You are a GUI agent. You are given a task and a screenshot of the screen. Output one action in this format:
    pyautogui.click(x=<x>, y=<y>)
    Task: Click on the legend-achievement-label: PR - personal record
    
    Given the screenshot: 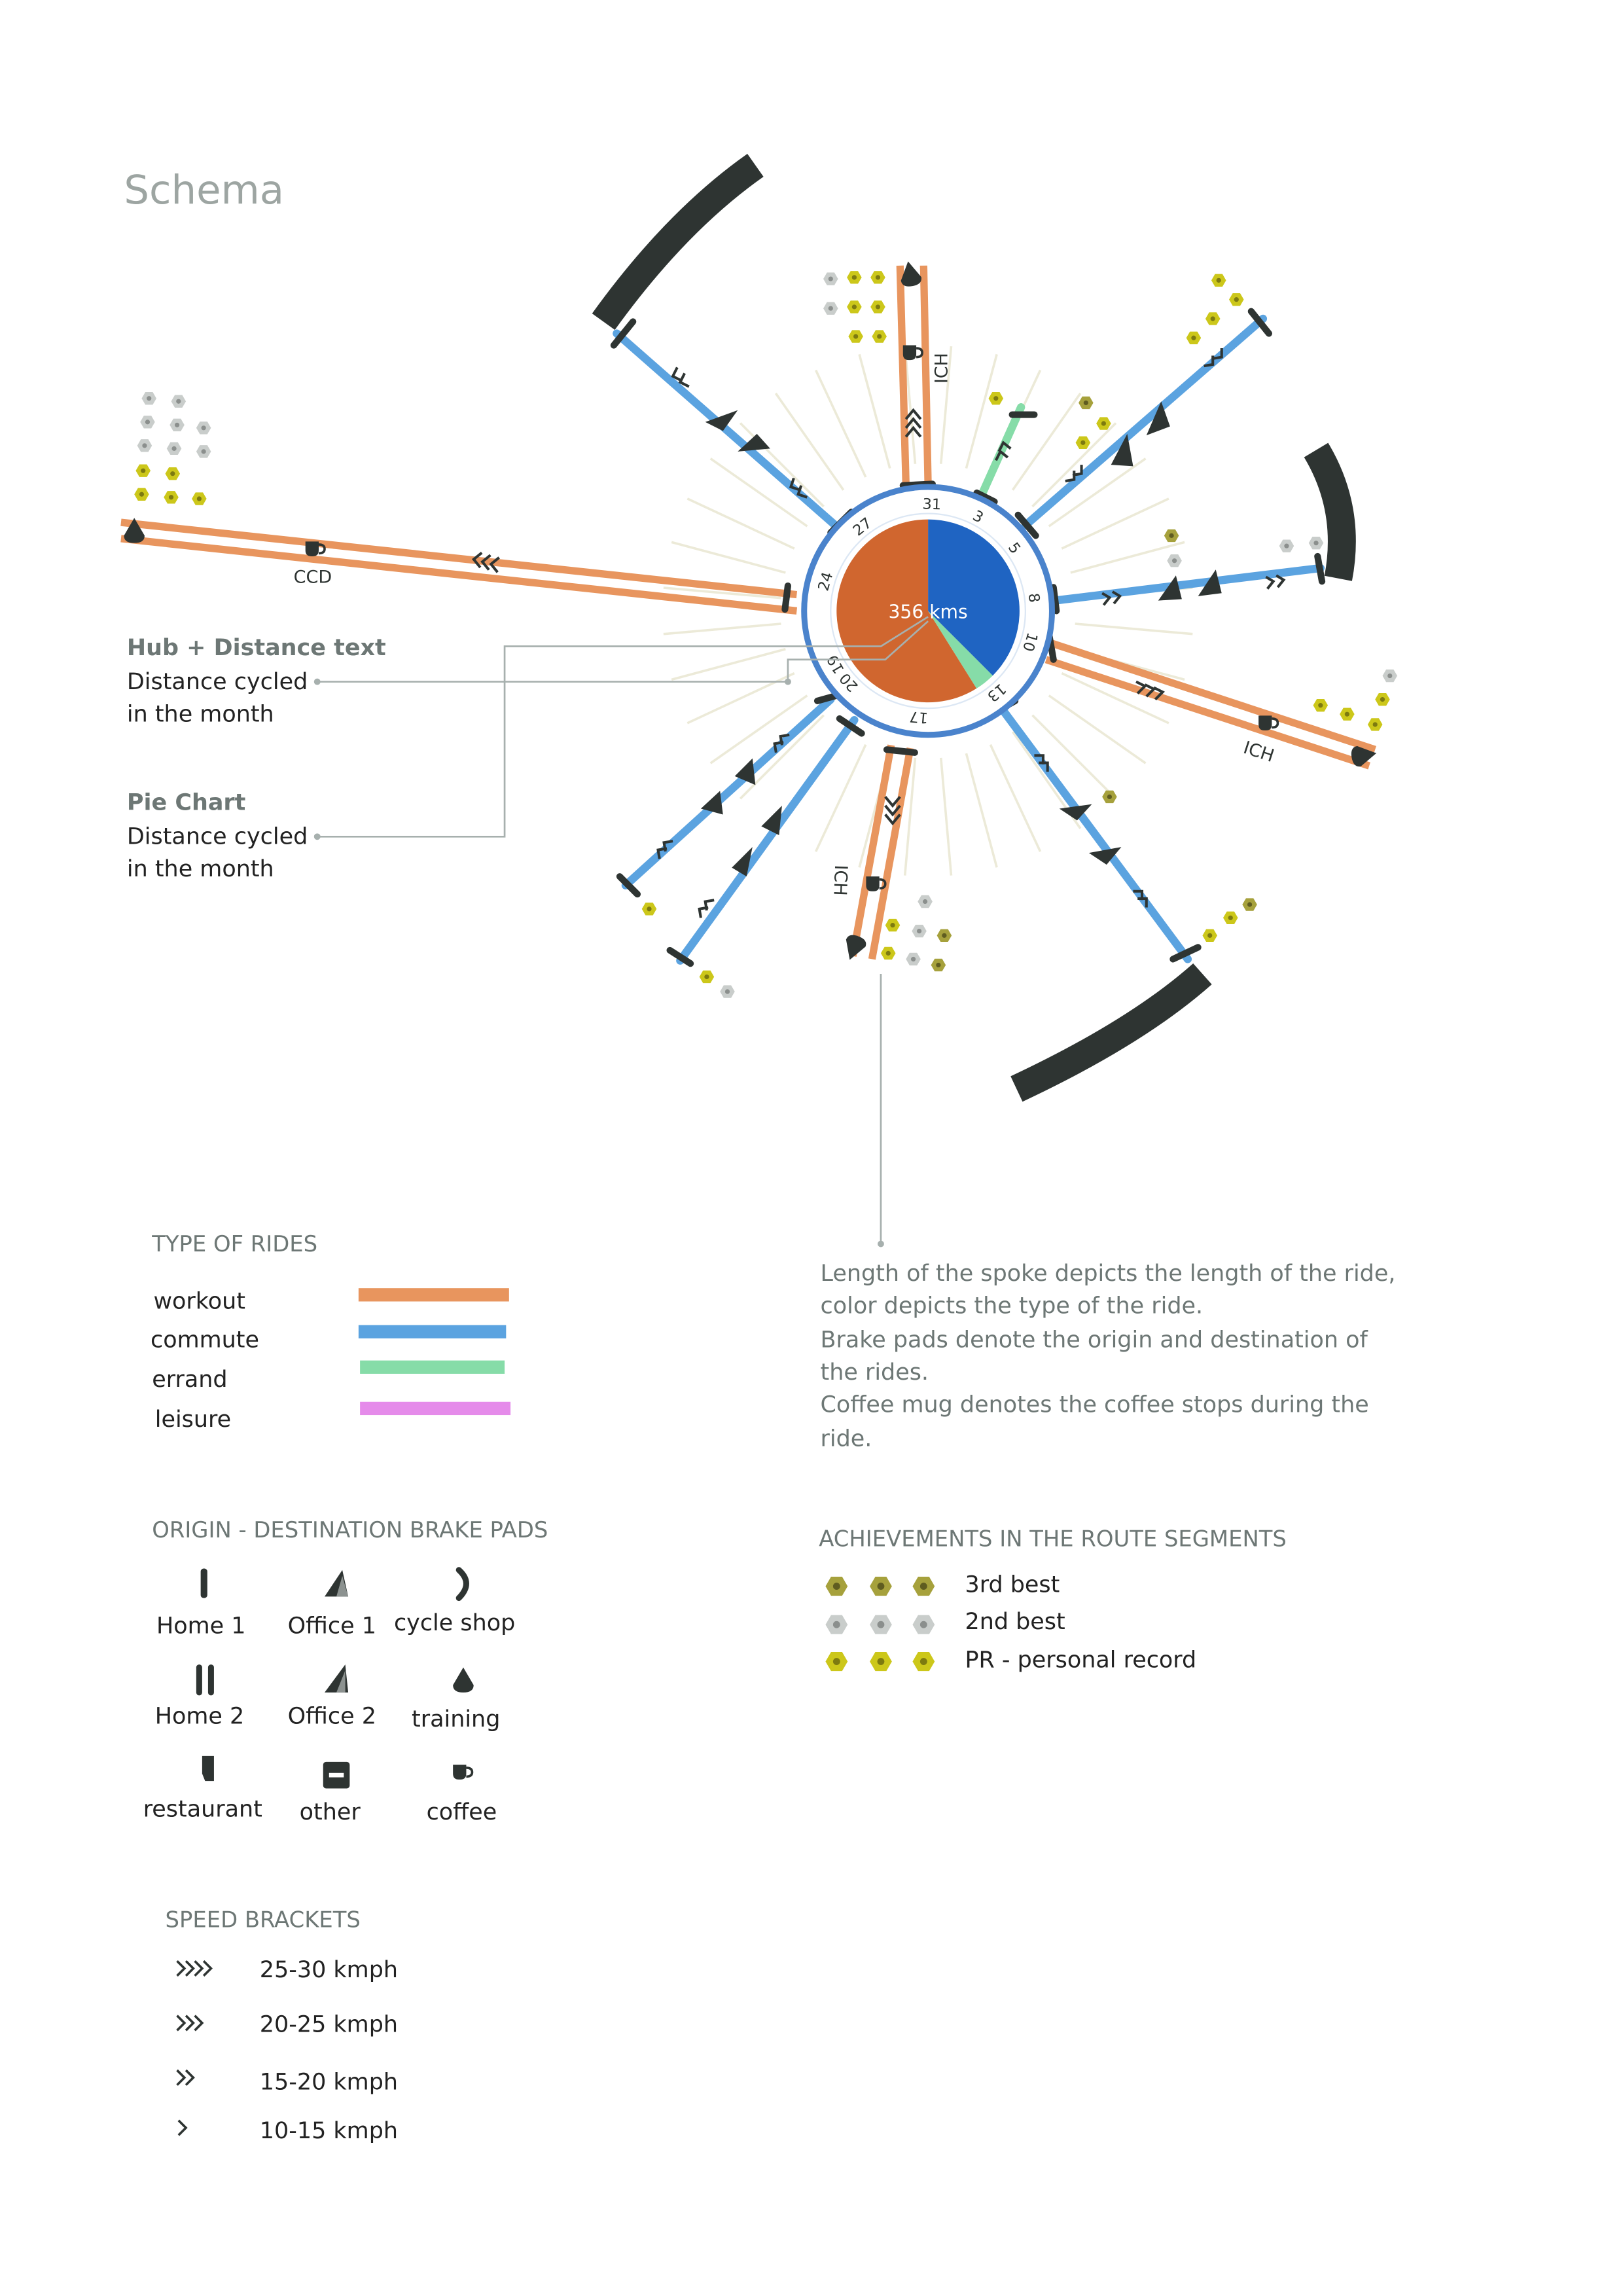 What is the action you would take?
    pyautogui.click(x=1080, y=1660)
    